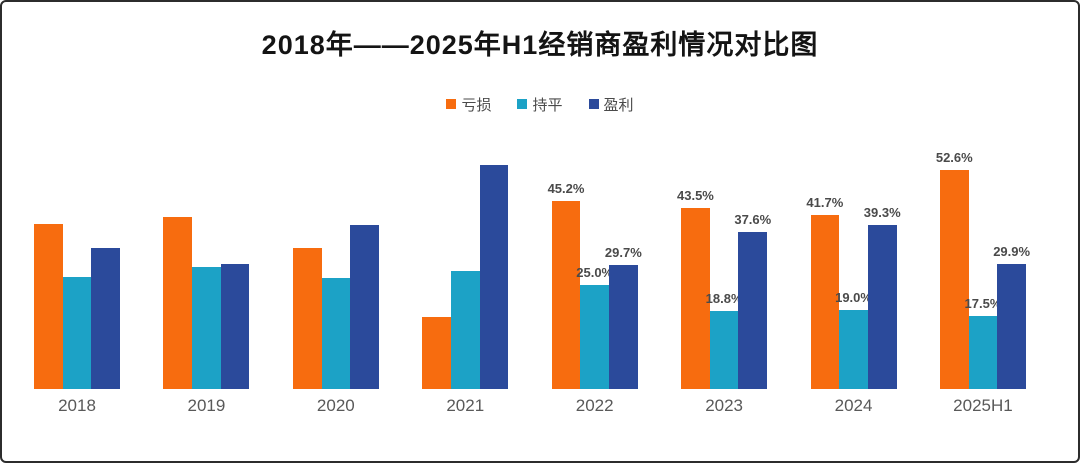  Describe the element at coordinates (547, 105) in the screenshot. I see `legend-label-breakeven: 持平` at that location.